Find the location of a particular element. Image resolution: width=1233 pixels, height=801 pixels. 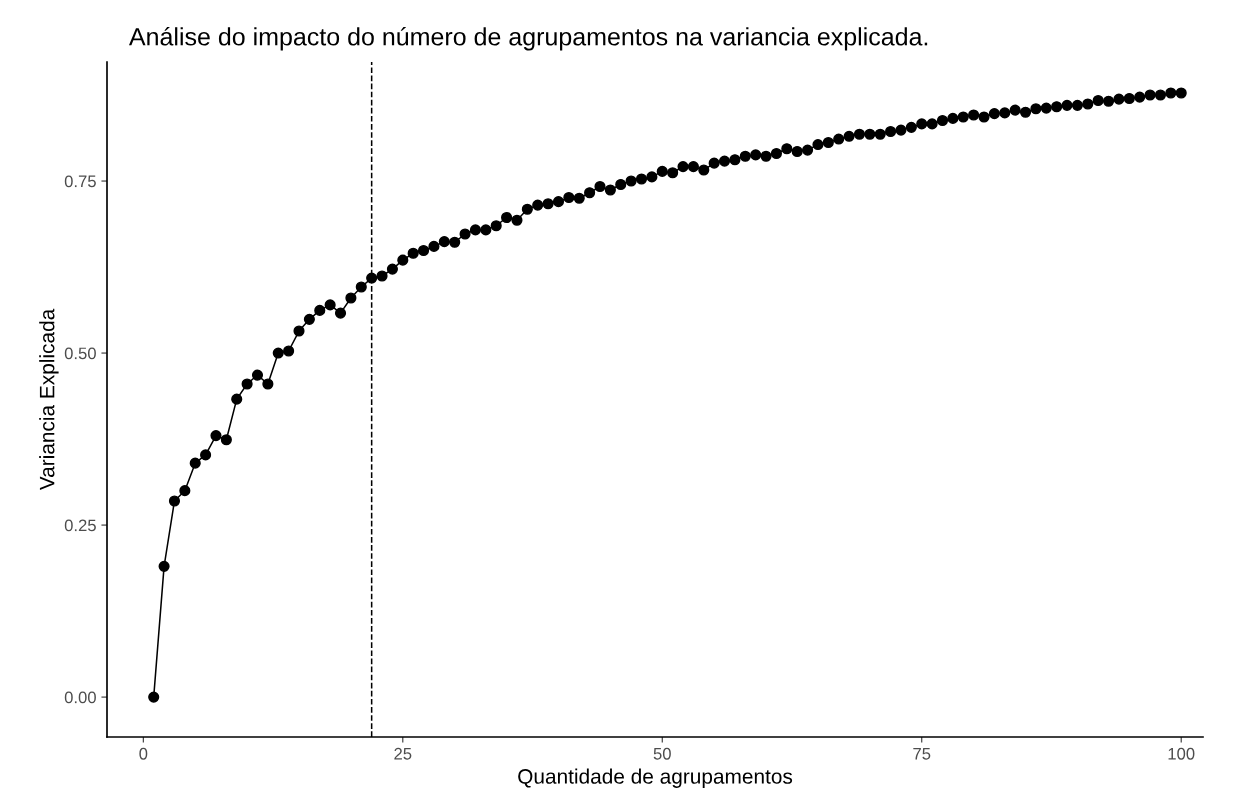

y-tick-label: 0.25 is located at coordinates (80, 525).